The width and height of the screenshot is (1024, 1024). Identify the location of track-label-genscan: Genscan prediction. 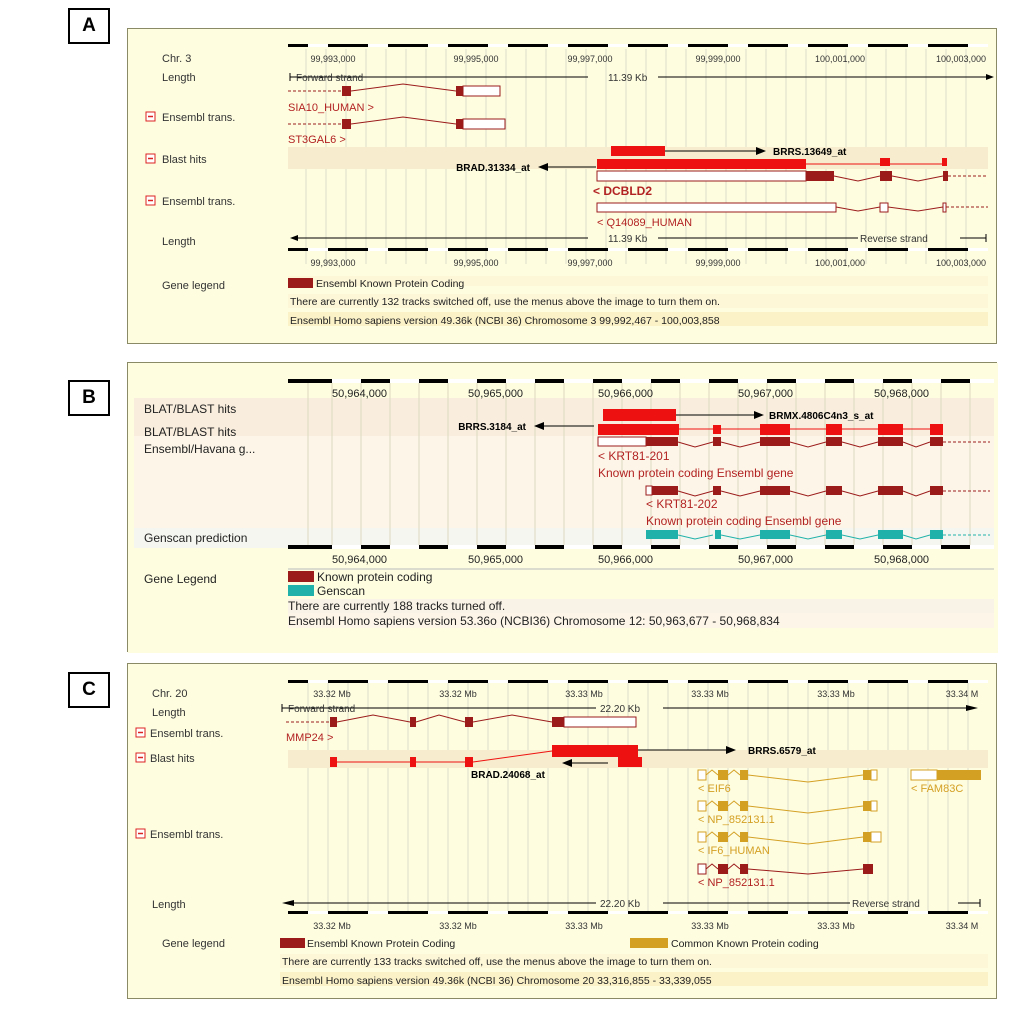
(195, 538).